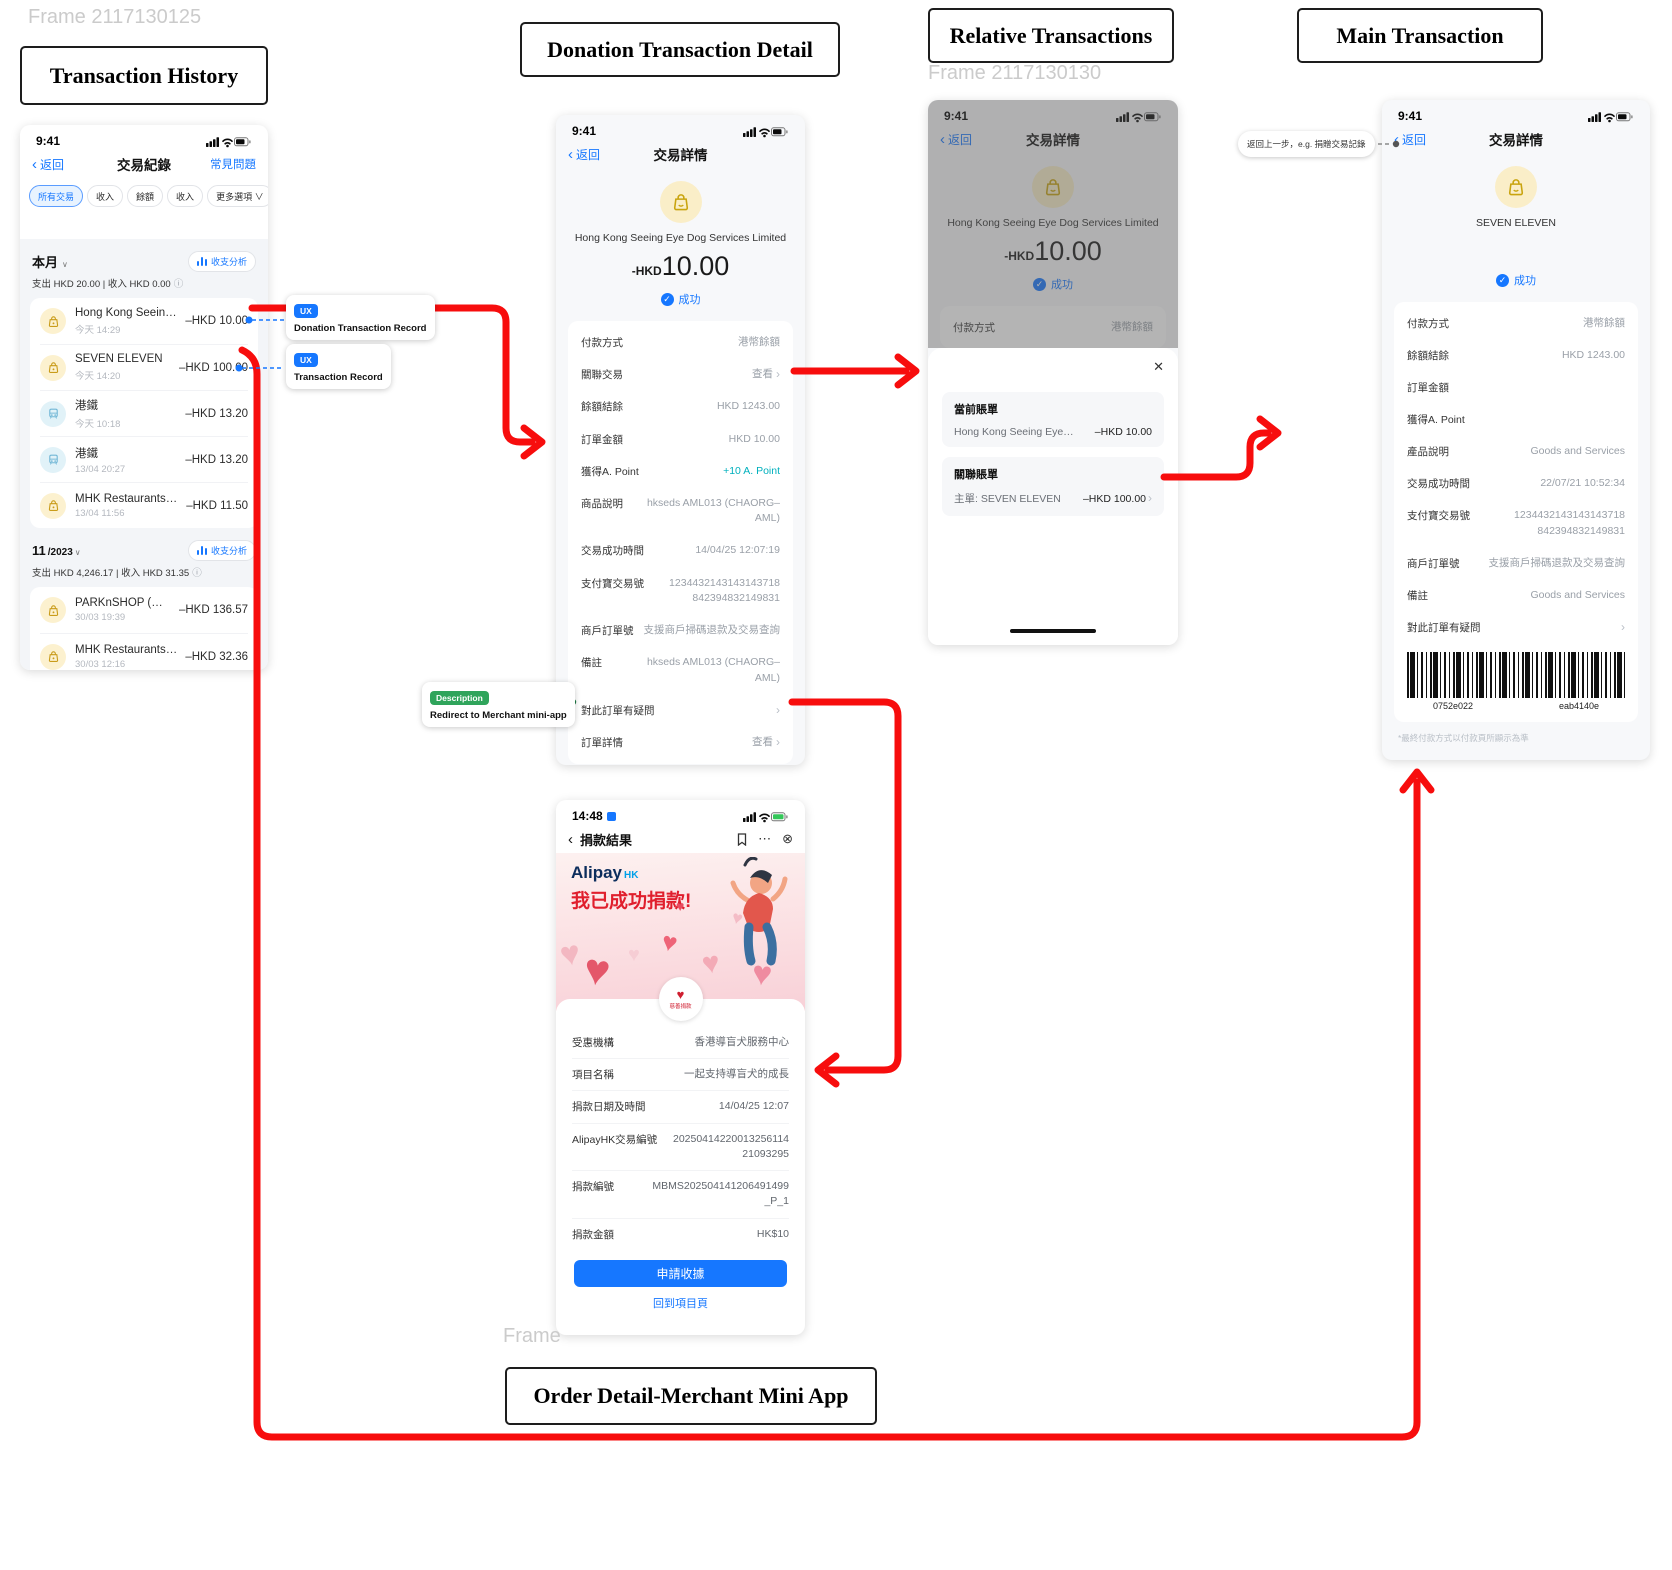 The width and height of the screenshot is (1672, 1570). I want to click on field-label: 支付寶交易號, so click(1438, 516).